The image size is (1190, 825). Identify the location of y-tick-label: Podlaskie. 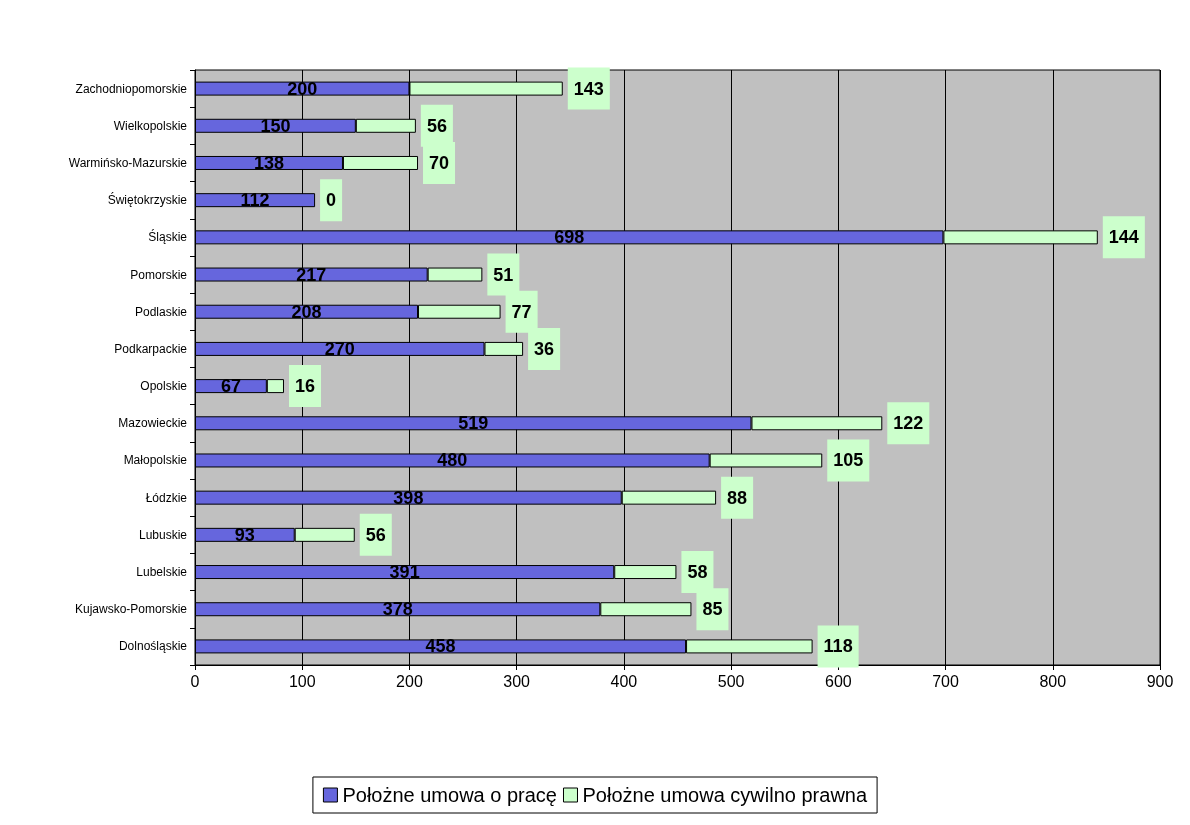
(161, 311).